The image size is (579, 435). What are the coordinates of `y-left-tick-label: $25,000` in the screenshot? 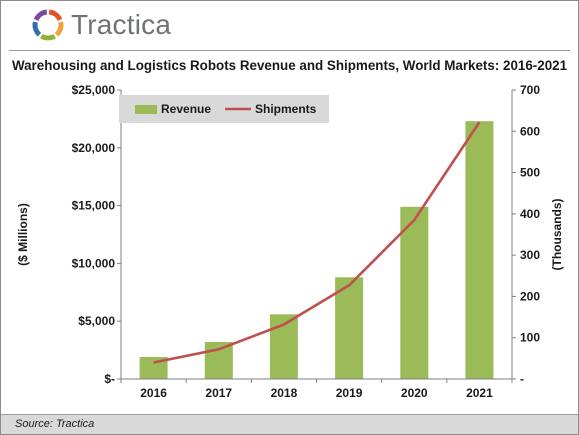 It's located at (94, 90).